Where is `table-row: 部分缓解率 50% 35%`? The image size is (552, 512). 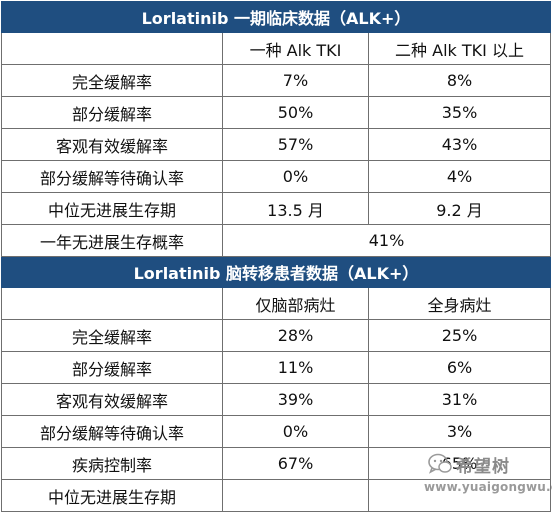 table-row: 部分缓解率 50% 35% is located at coordinates (276, 112).